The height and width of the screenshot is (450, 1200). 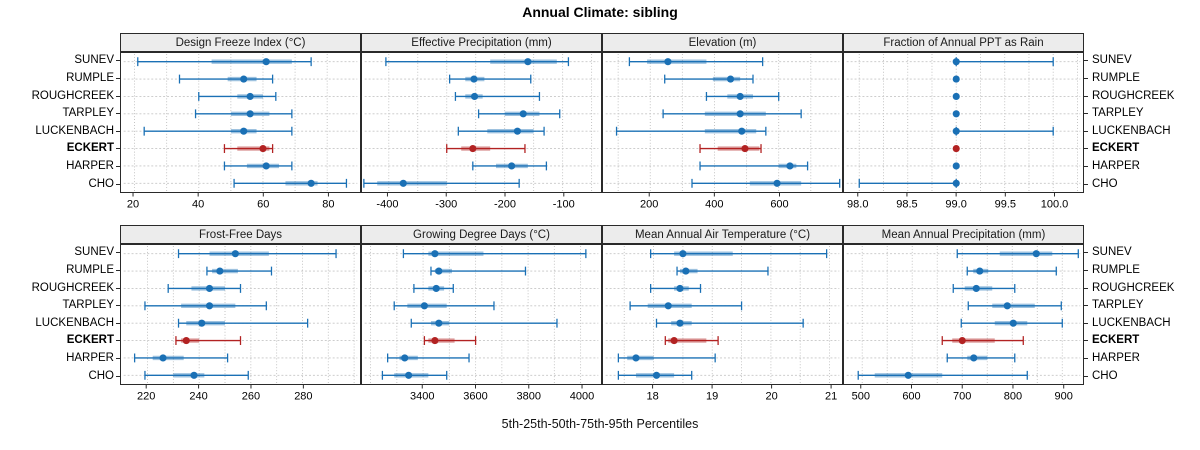 I want to click on site-label-roughcreek: ROUGHCREEK, so click(x=72, y=287).